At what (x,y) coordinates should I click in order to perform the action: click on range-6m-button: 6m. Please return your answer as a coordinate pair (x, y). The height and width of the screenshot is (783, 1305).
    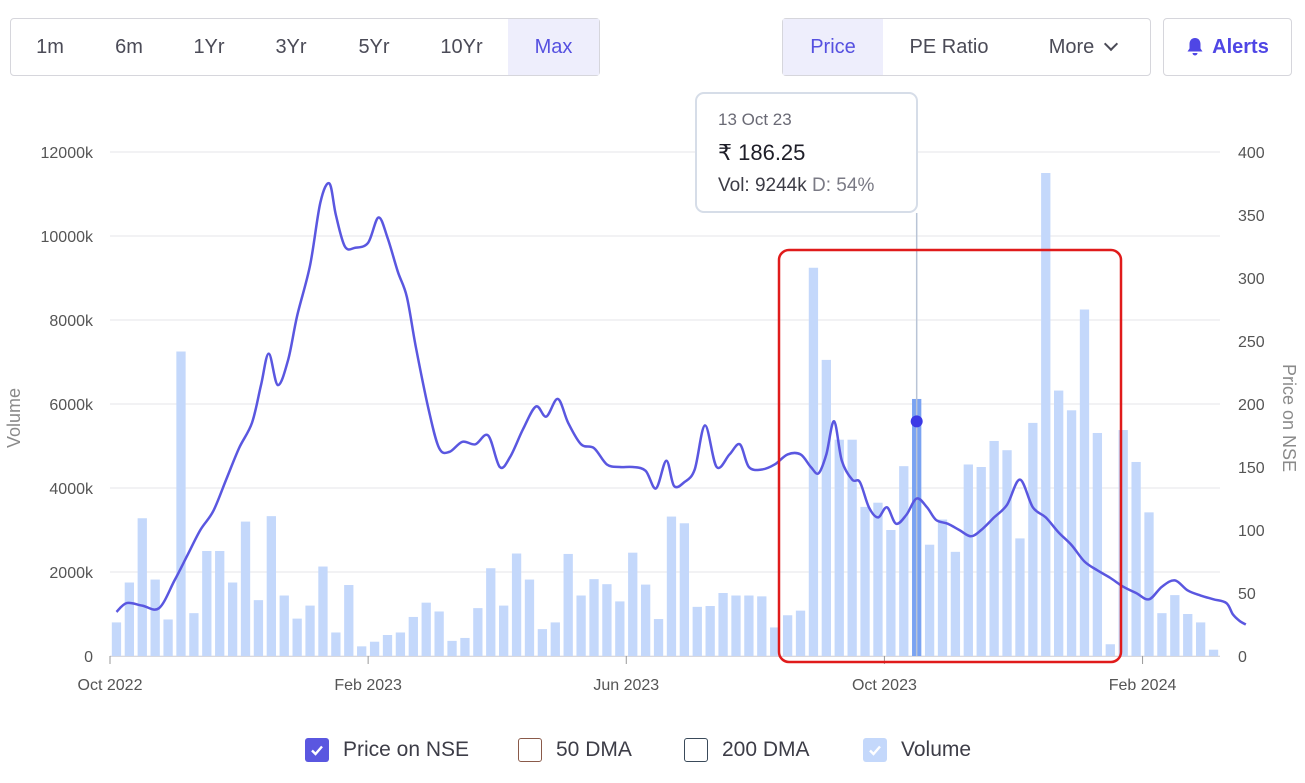
    Looking at the image, I should click on (129, 46).